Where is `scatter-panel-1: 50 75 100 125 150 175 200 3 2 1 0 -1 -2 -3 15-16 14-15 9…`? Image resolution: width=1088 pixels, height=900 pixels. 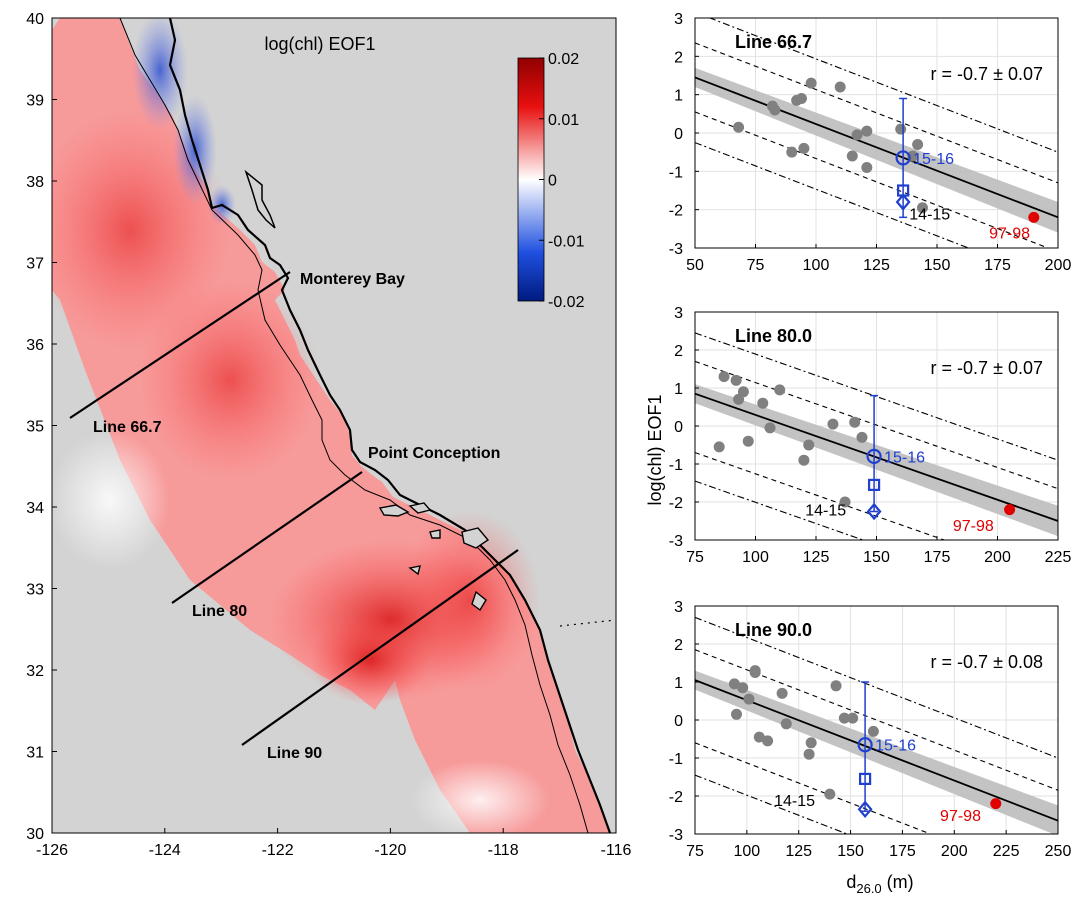 scatter-panel-1: 50 75 100 125 150 175 200 3 2 1 0 -1 -2 -3 15-16 14-15 9… is located at coordinates (870, 142).